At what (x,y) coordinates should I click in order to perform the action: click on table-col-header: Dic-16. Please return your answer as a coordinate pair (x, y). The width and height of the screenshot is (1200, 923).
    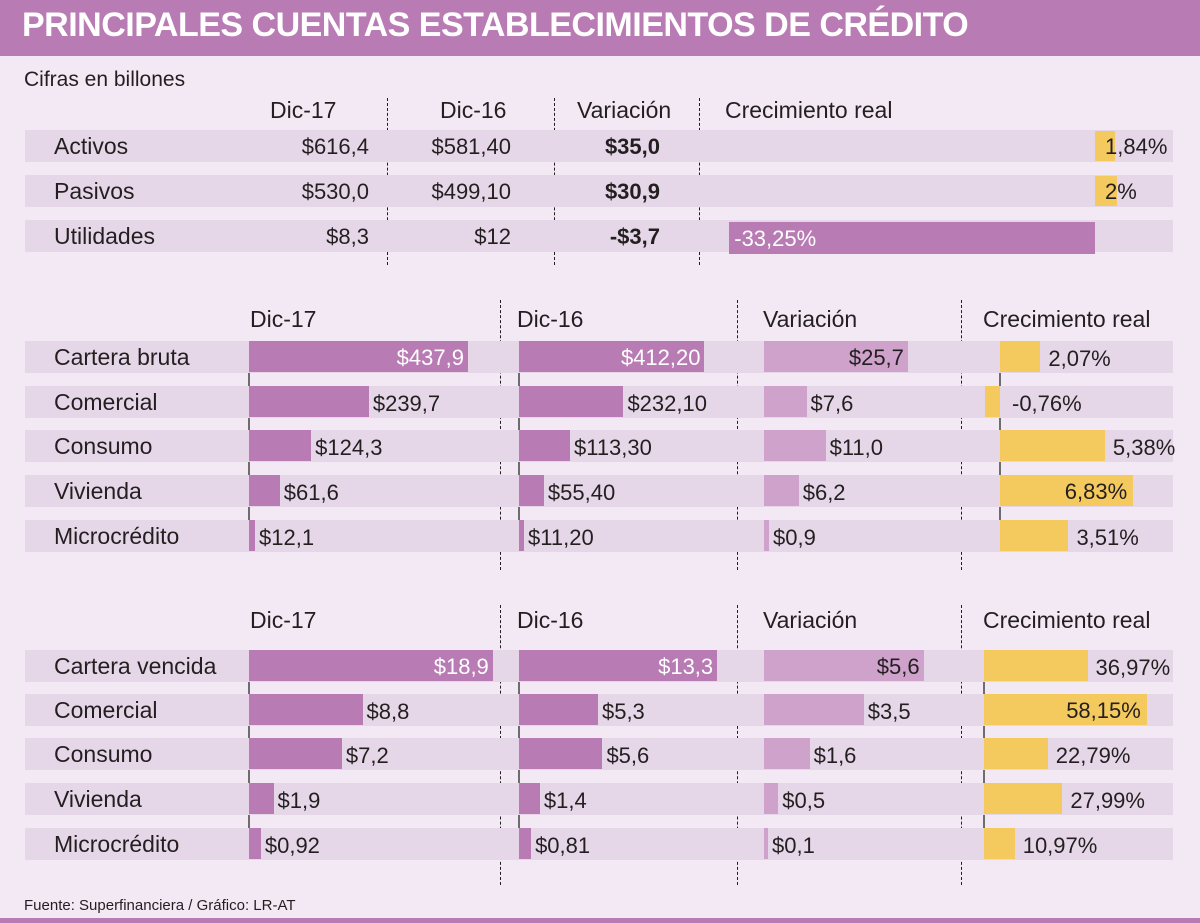
    Looking at the image, I should click on (473, 110).